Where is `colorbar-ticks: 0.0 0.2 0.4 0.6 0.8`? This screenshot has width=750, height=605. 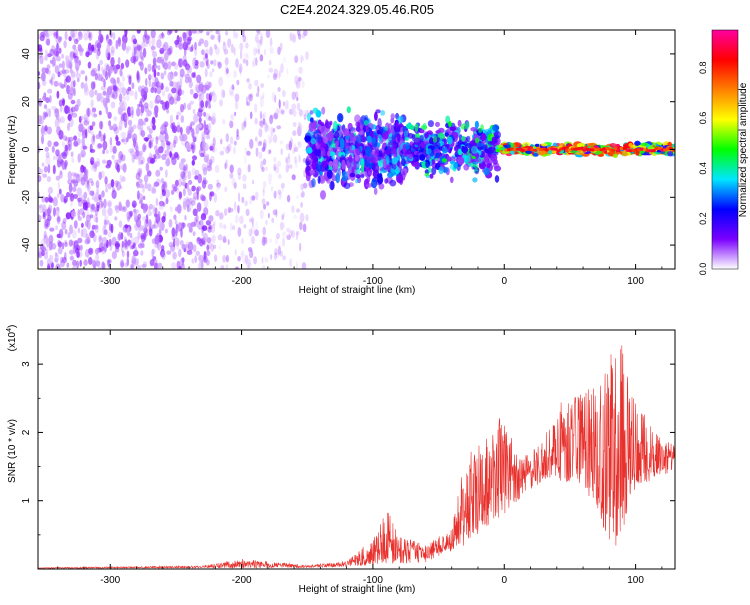 colorbar-ticks: 0.0 0.2 0.4 0.6 0.8 is located at coordinates (703, 168).